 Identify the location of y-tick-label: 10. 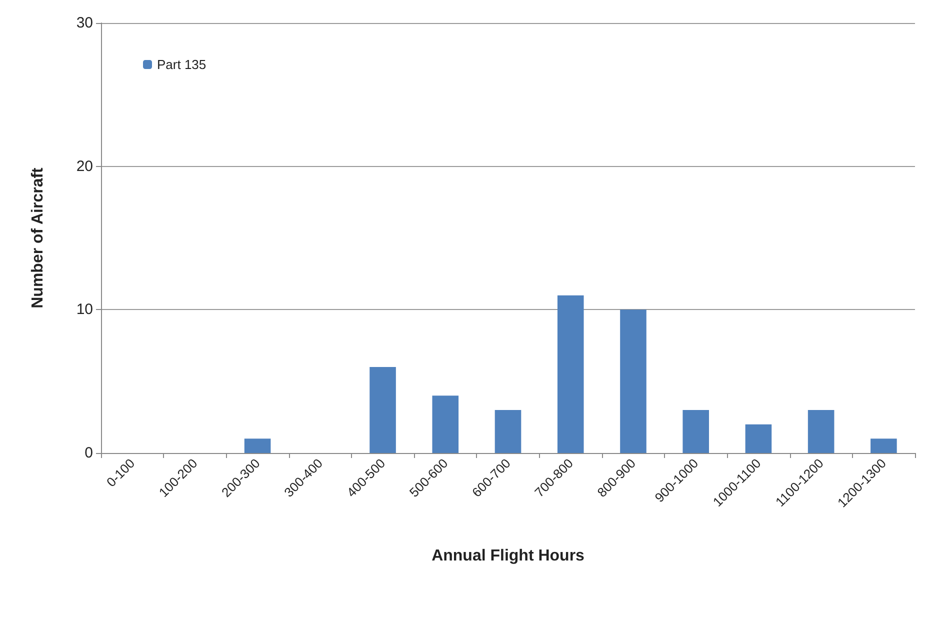
(84, 309).